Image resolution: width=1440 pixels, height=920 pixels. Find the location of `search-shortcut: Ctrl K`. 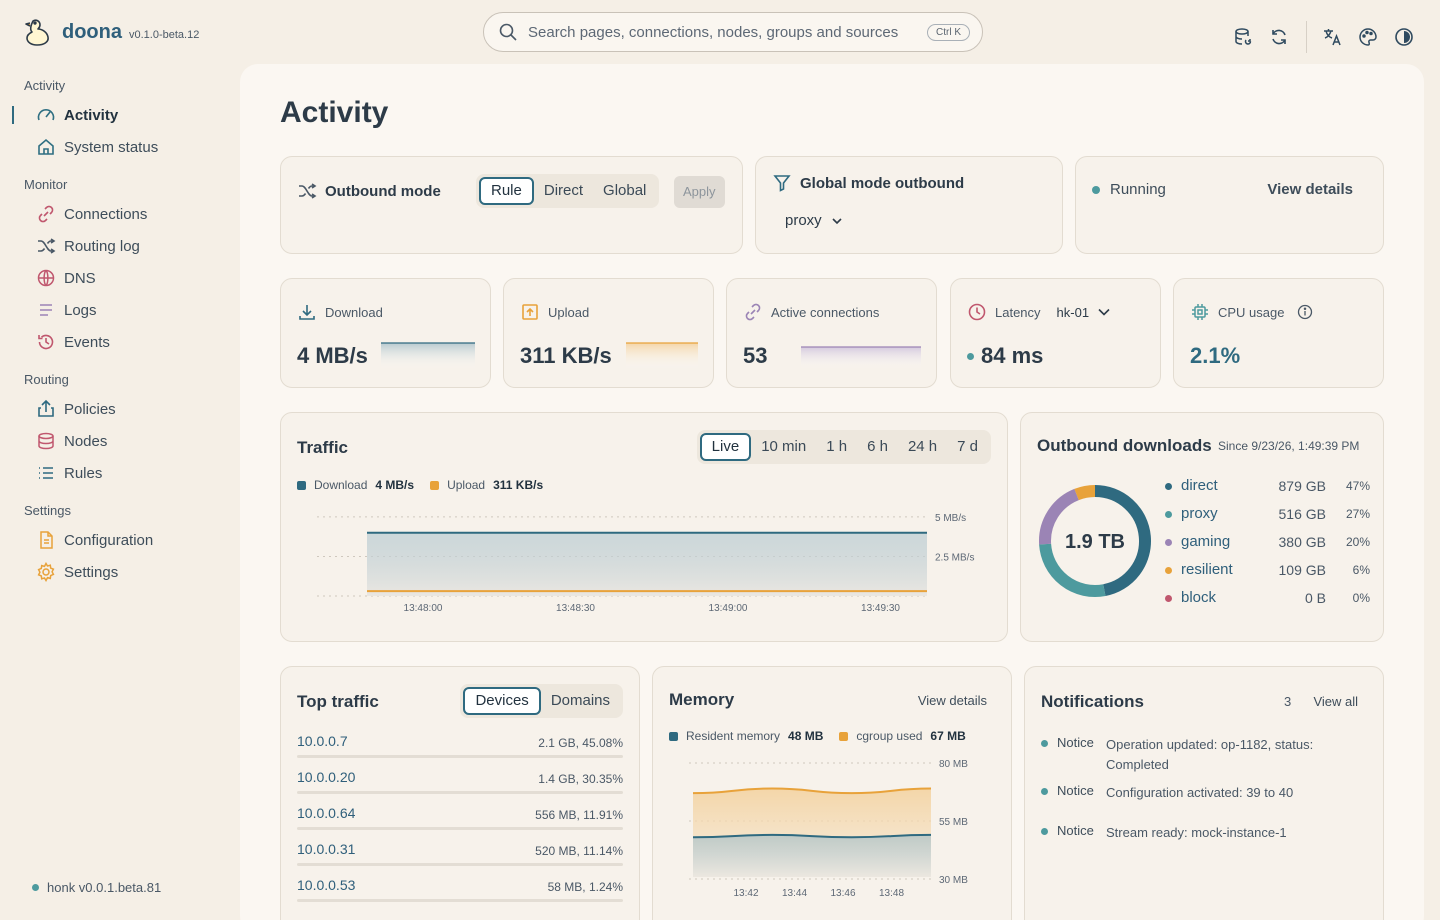

search-shortcut: Ctrl K is located at coordinates (948, 32).